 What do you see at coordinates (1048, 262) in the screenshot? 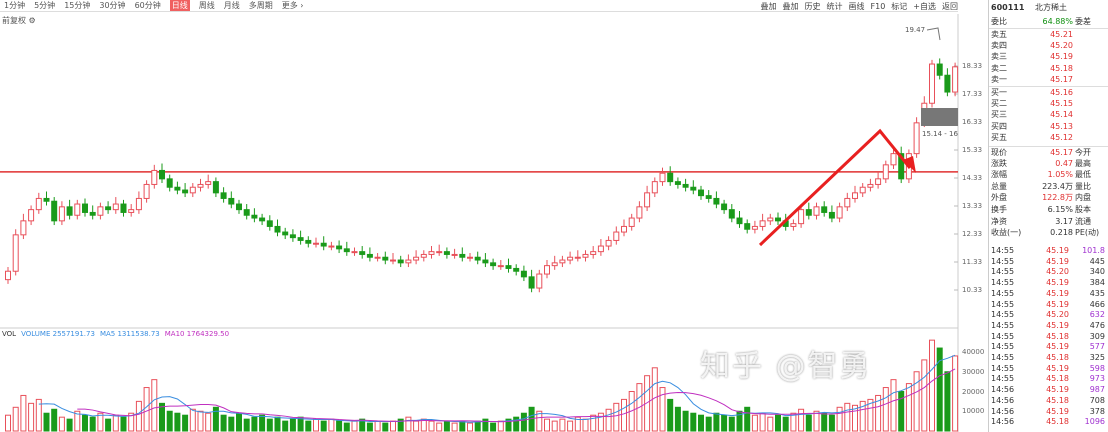
I see `trade-row: 14:55 45.19 445` at bounding box center [1048, 262].